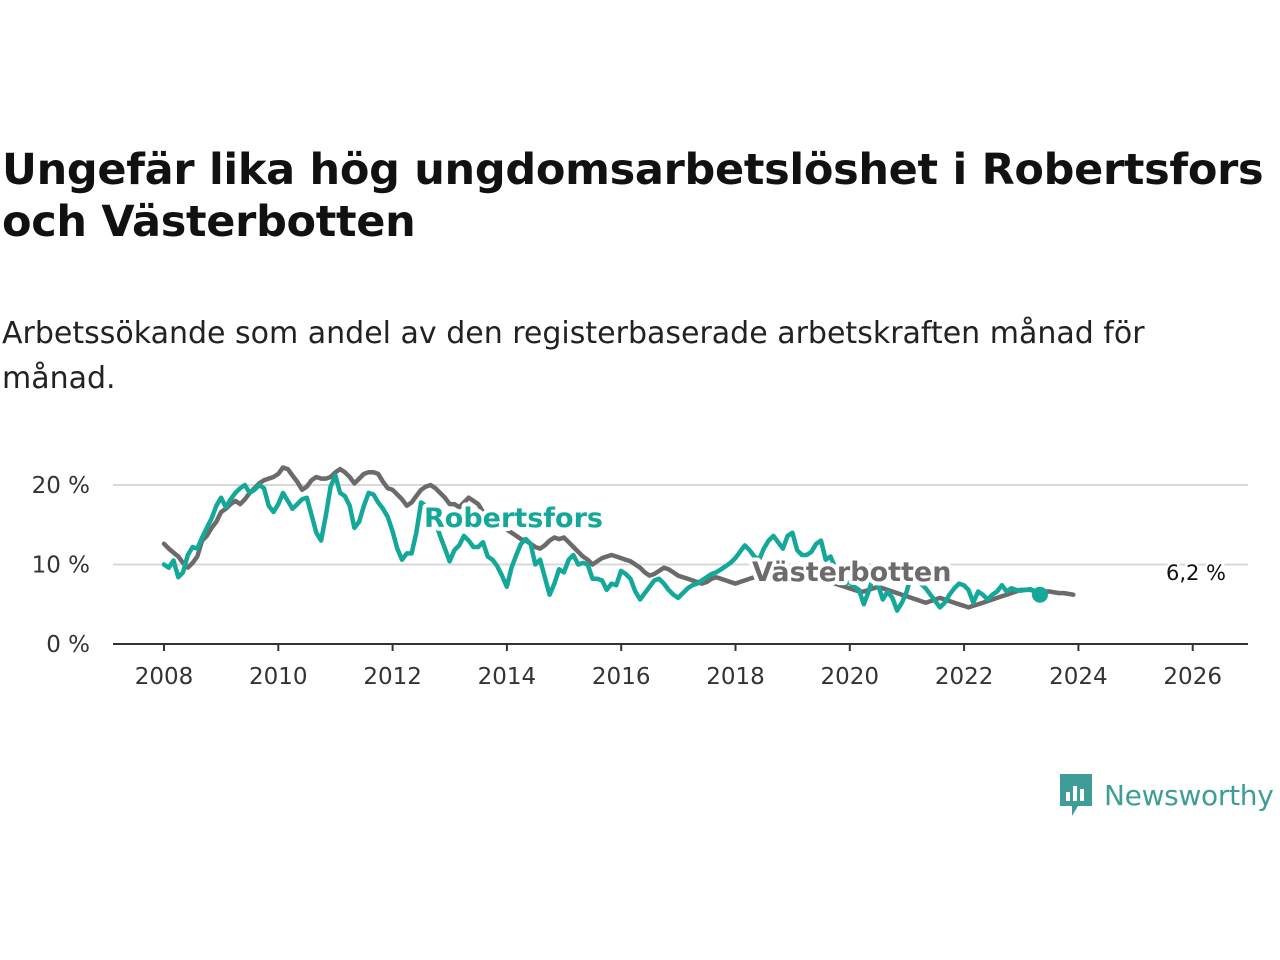 Image resolution: width=1280 pixels, height=960 pixels. Describe the element at coordinates (61, 486) in the screenshot. I see `y-tick-label: 20 %` at that location.